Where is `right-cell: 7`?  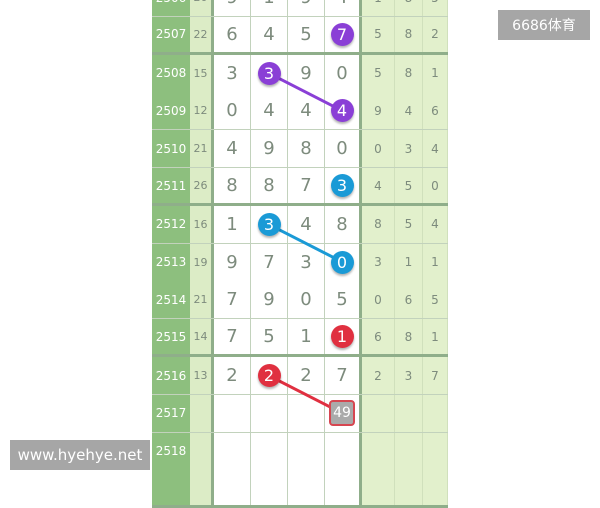 right-cell: 7 is located at coordinates (435, 375).